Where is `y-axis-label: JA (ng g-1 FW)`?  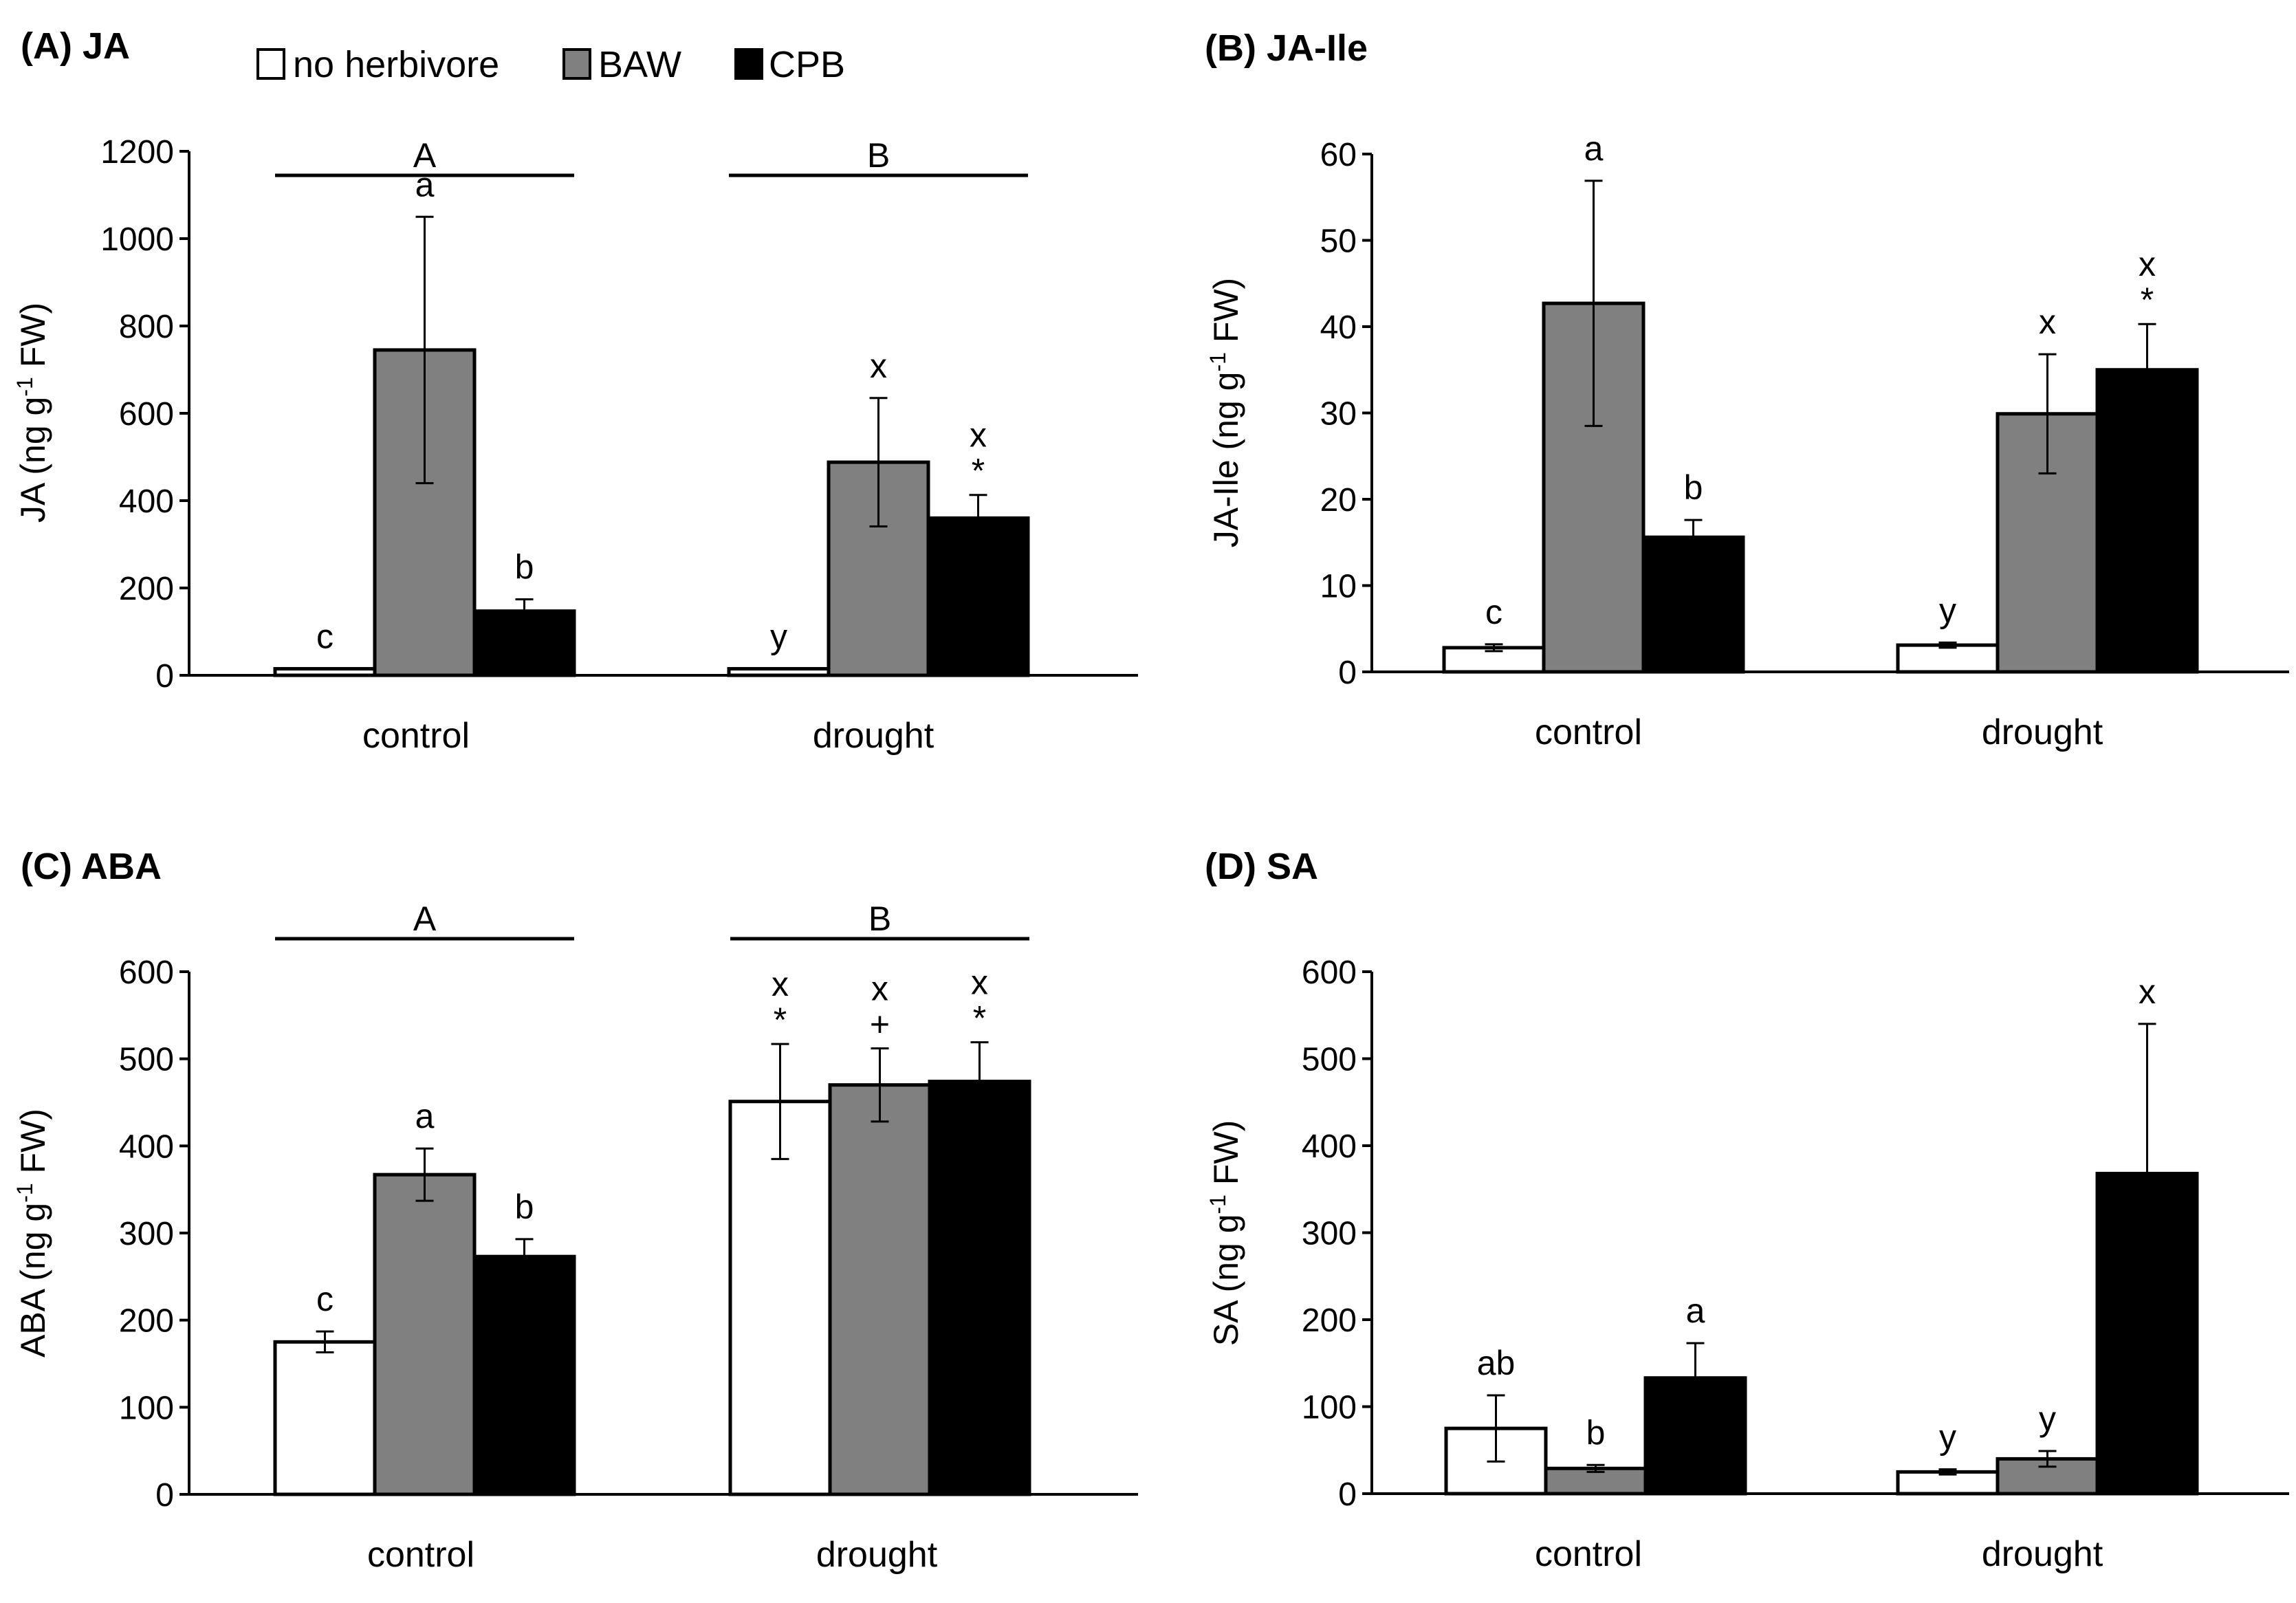
y-axis-label: JA (ng g-1 FW) is located at coordinates (32, 413).